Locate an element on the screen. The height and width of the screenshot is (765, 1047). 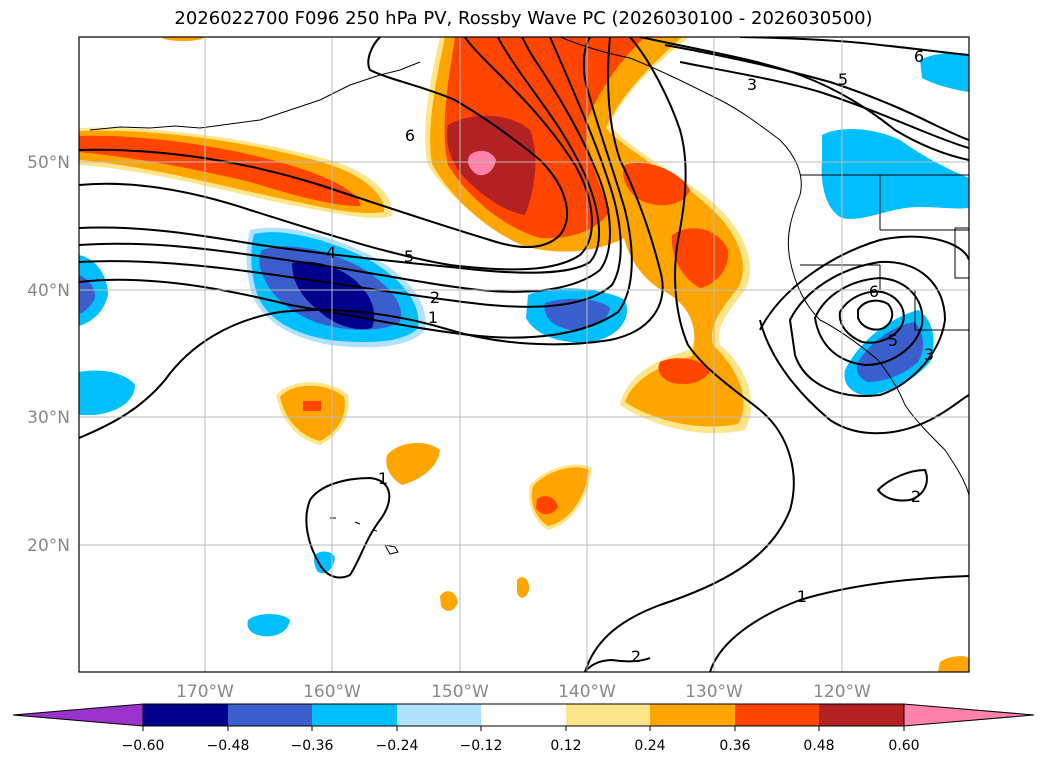
pv-anomaly-negative-ne-corner is located at coordinates (944, 72).